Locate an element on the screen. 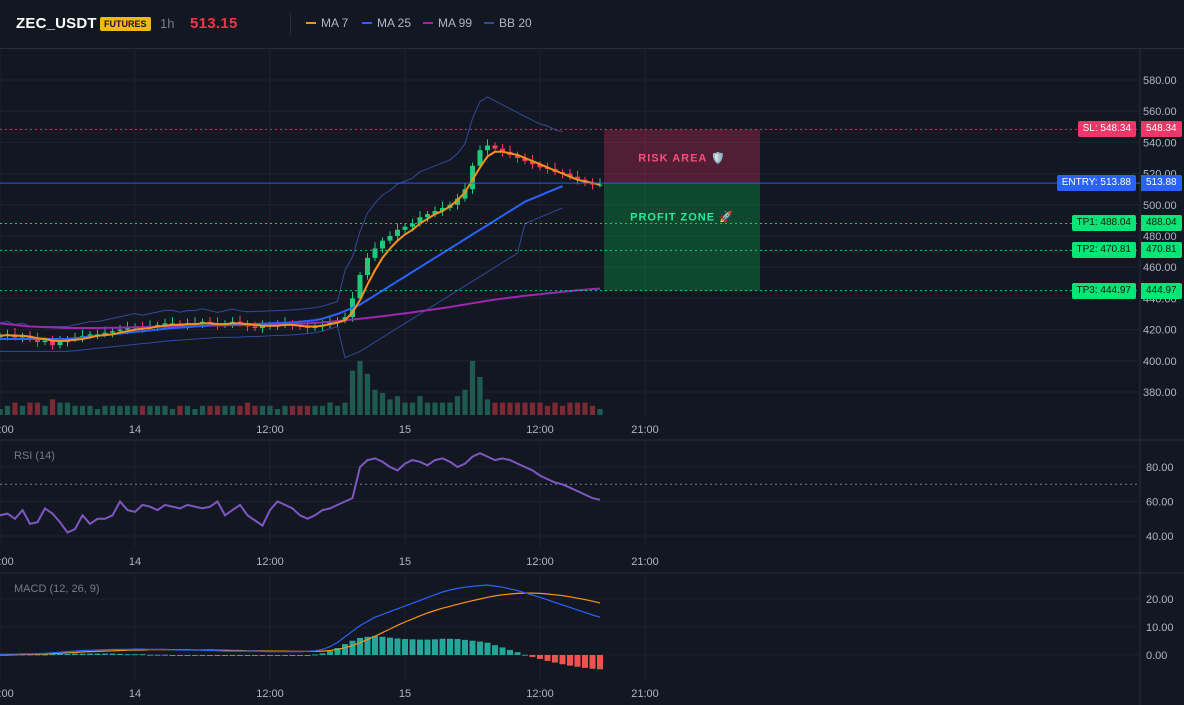 This screenshot has width=1184, height=705. macd-line is located at coordinates (300, 619).